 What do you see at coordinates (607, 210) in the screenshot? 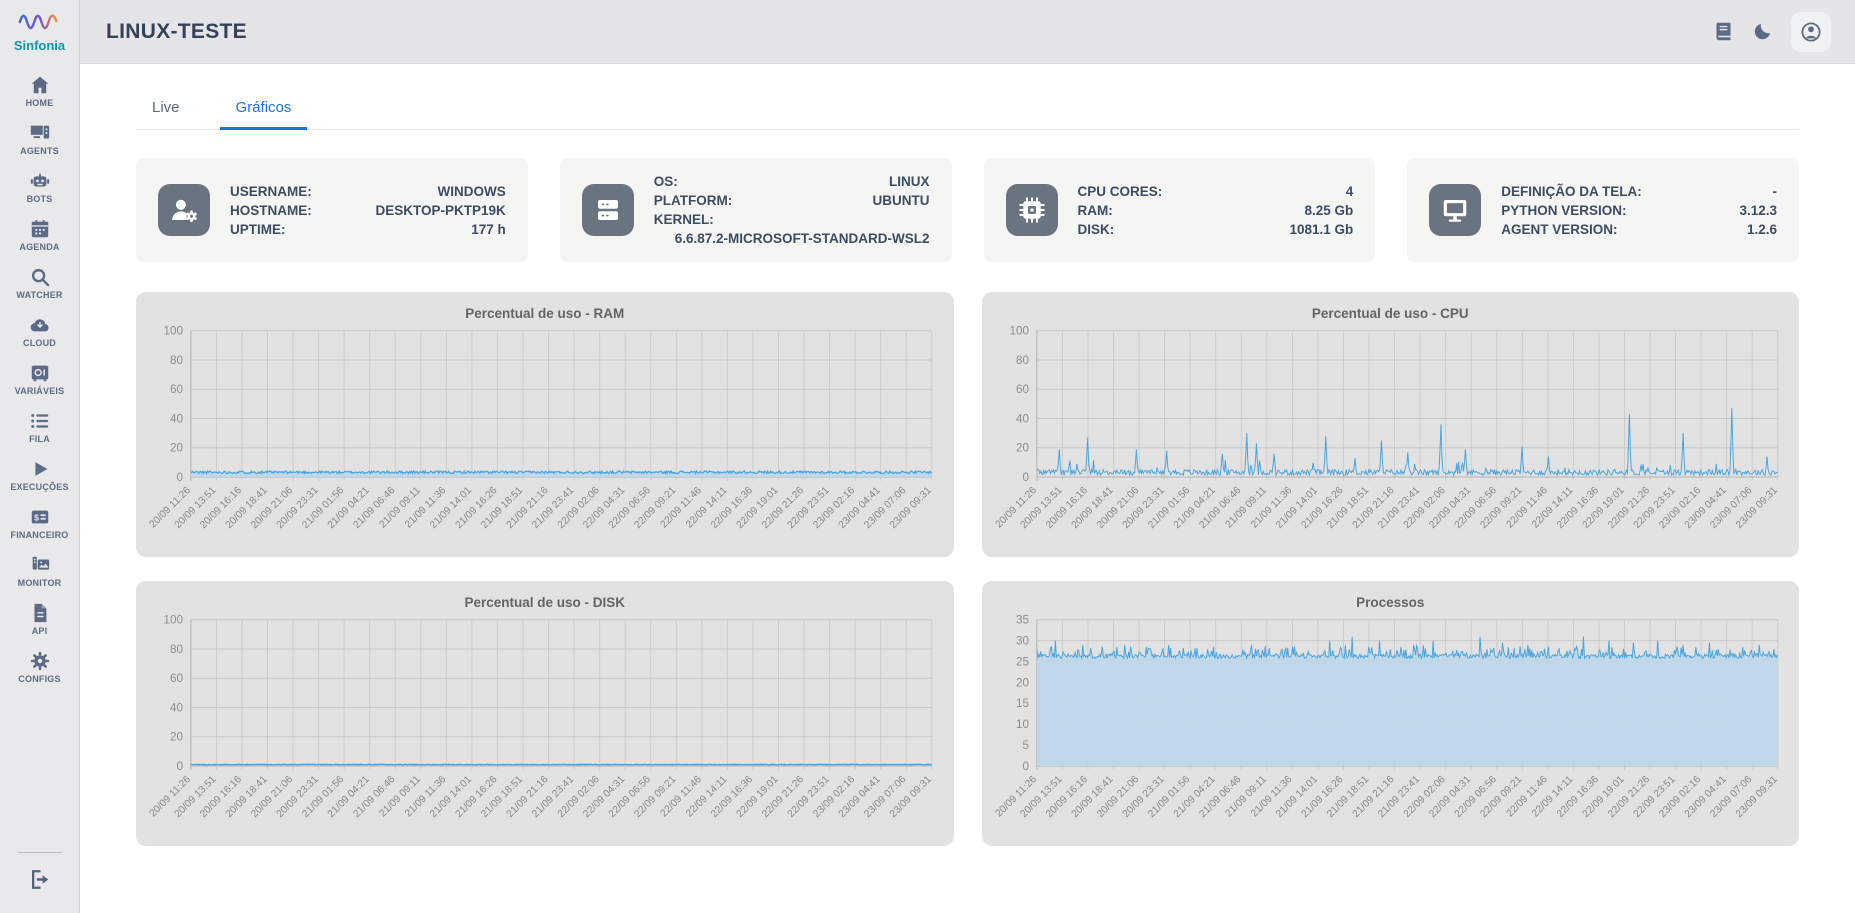
I see `server-icon` at bounding box center [607, 210].